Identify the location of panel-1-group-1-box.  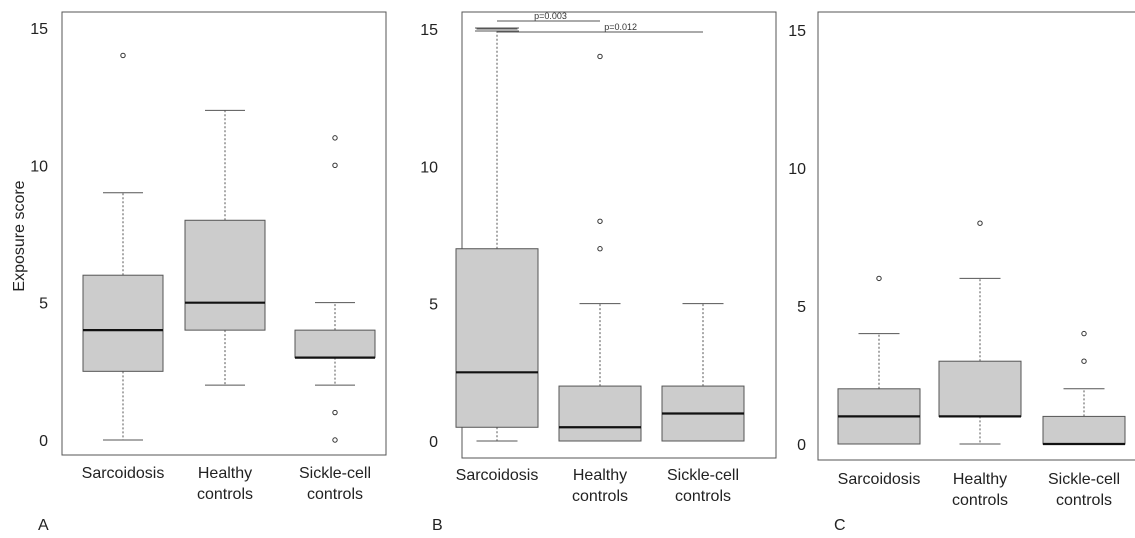
(600, 413).